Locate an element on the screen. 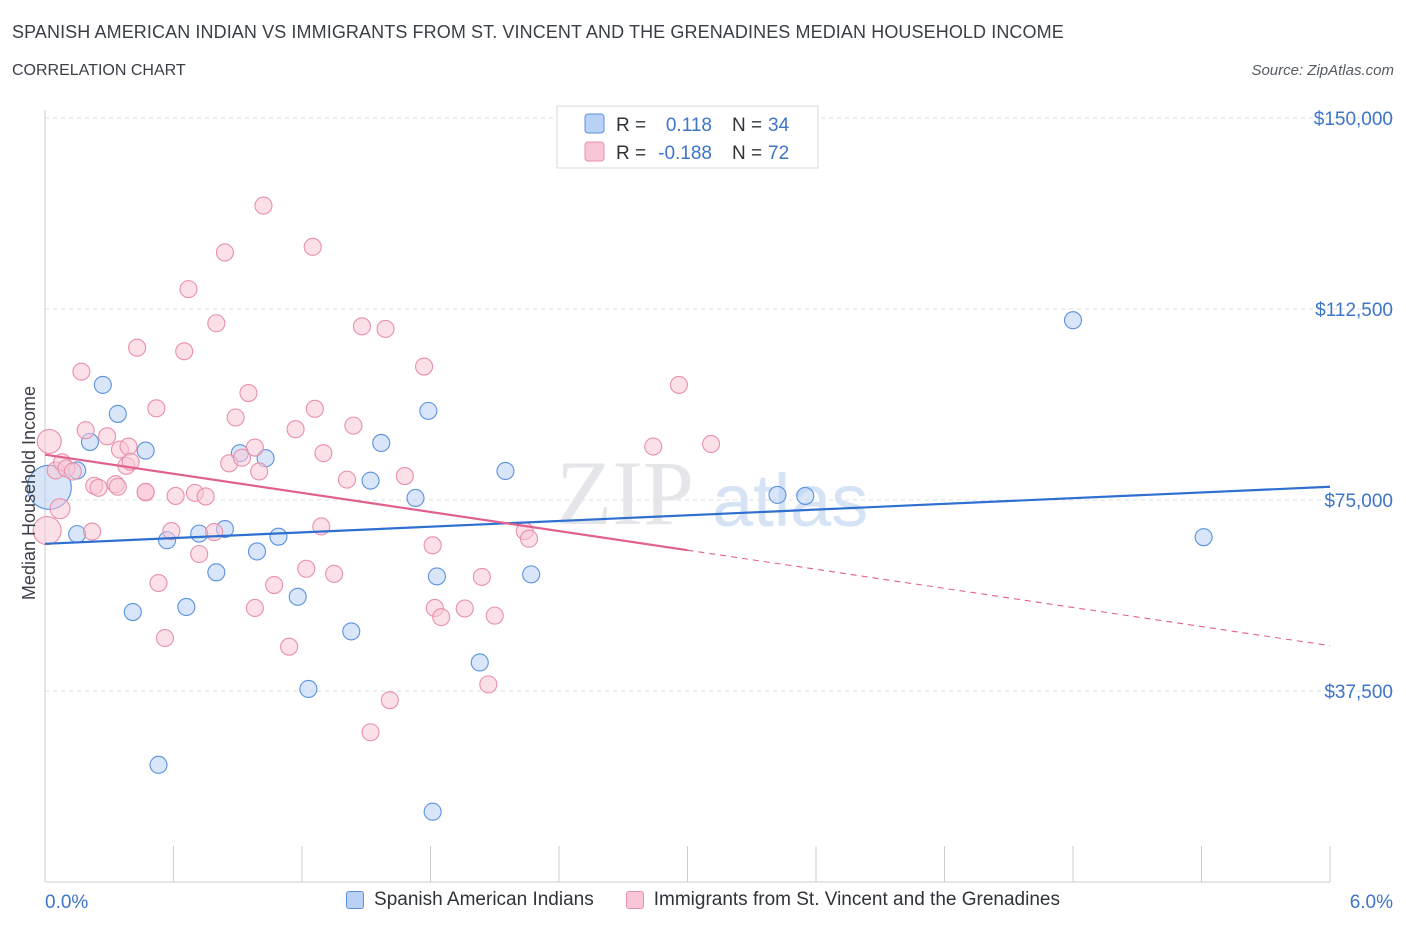 The image size is (1406, 930). y-axis-label: Median Household Income is located at coordinates (29, 493).